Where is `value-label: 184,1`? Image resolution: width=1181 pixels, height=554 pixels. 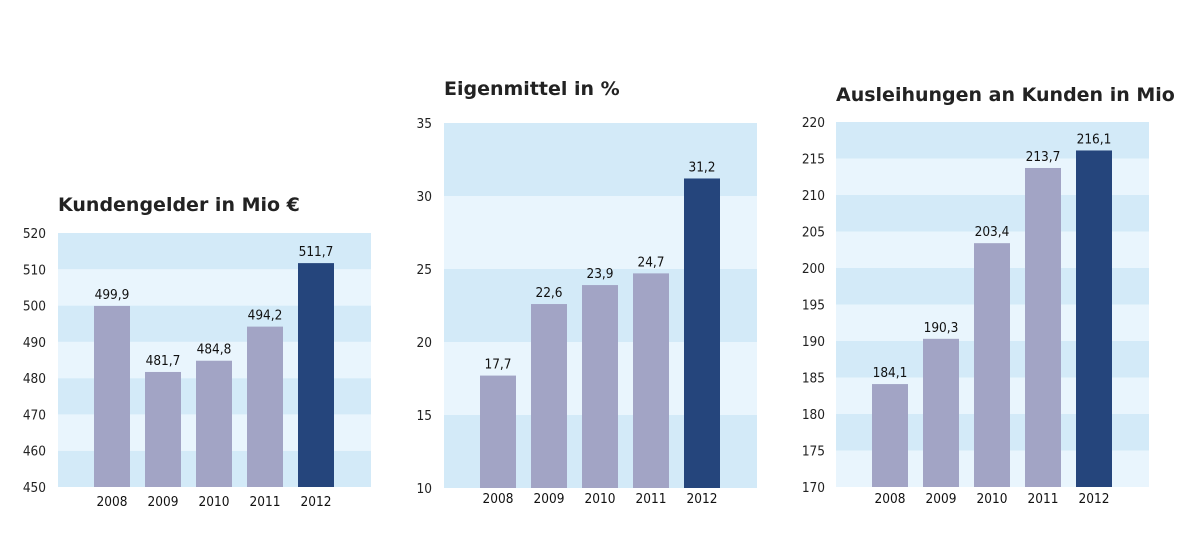 value-label: 184,1 is located at coordinates (890, 373).